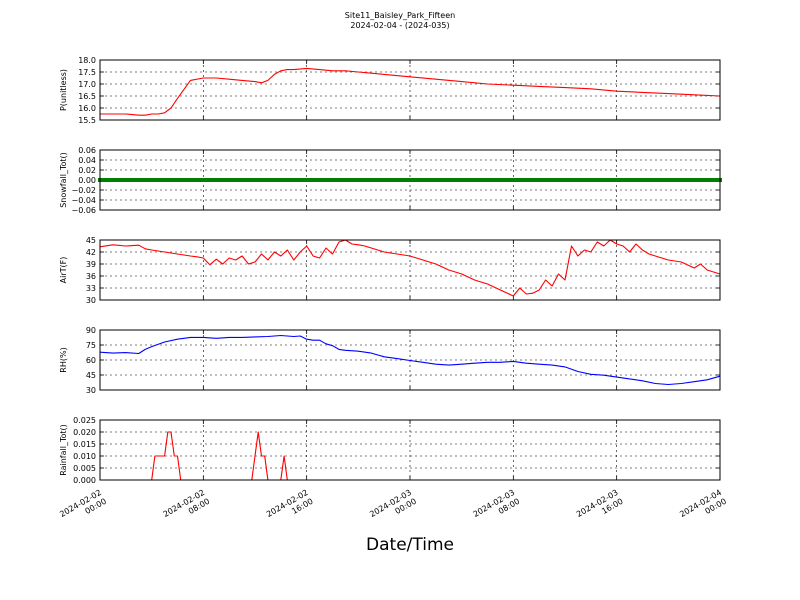  I want to click on y-tick-label: 0.000, so click(84, 480).